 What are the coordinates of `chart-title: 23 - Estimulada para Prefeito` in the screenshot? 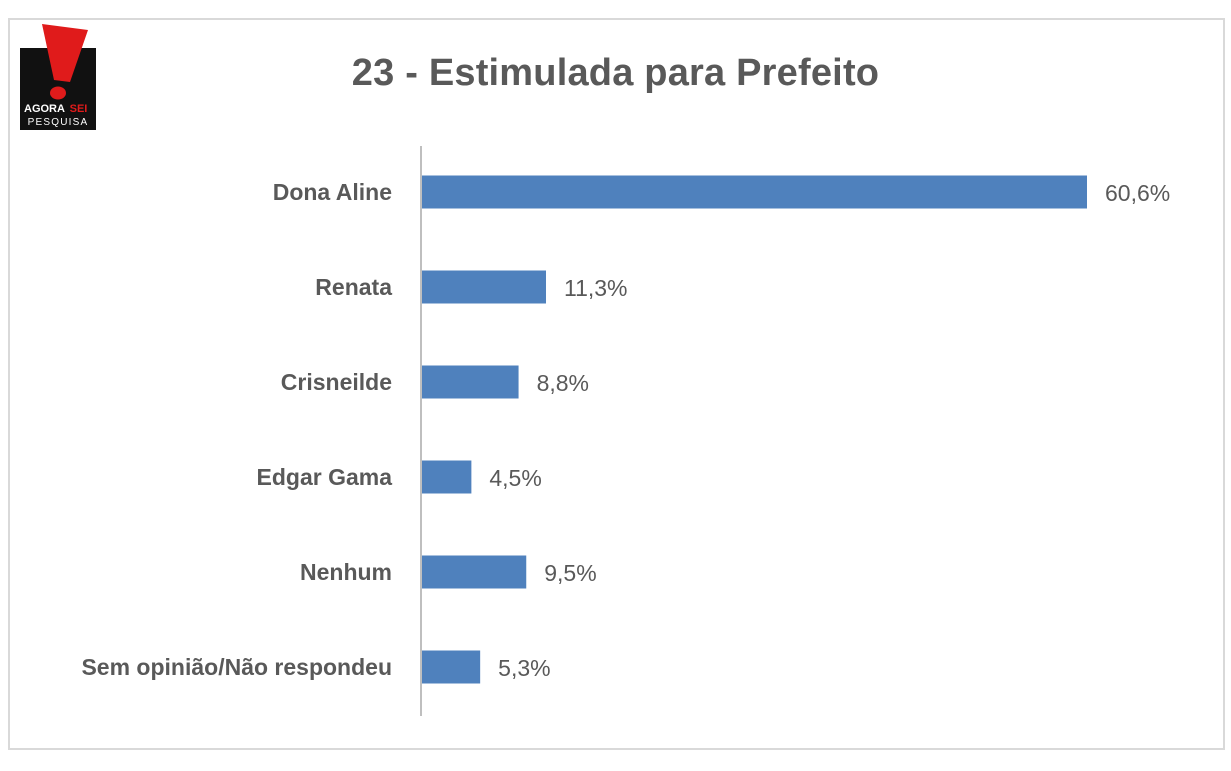 It's located at (615, 73).